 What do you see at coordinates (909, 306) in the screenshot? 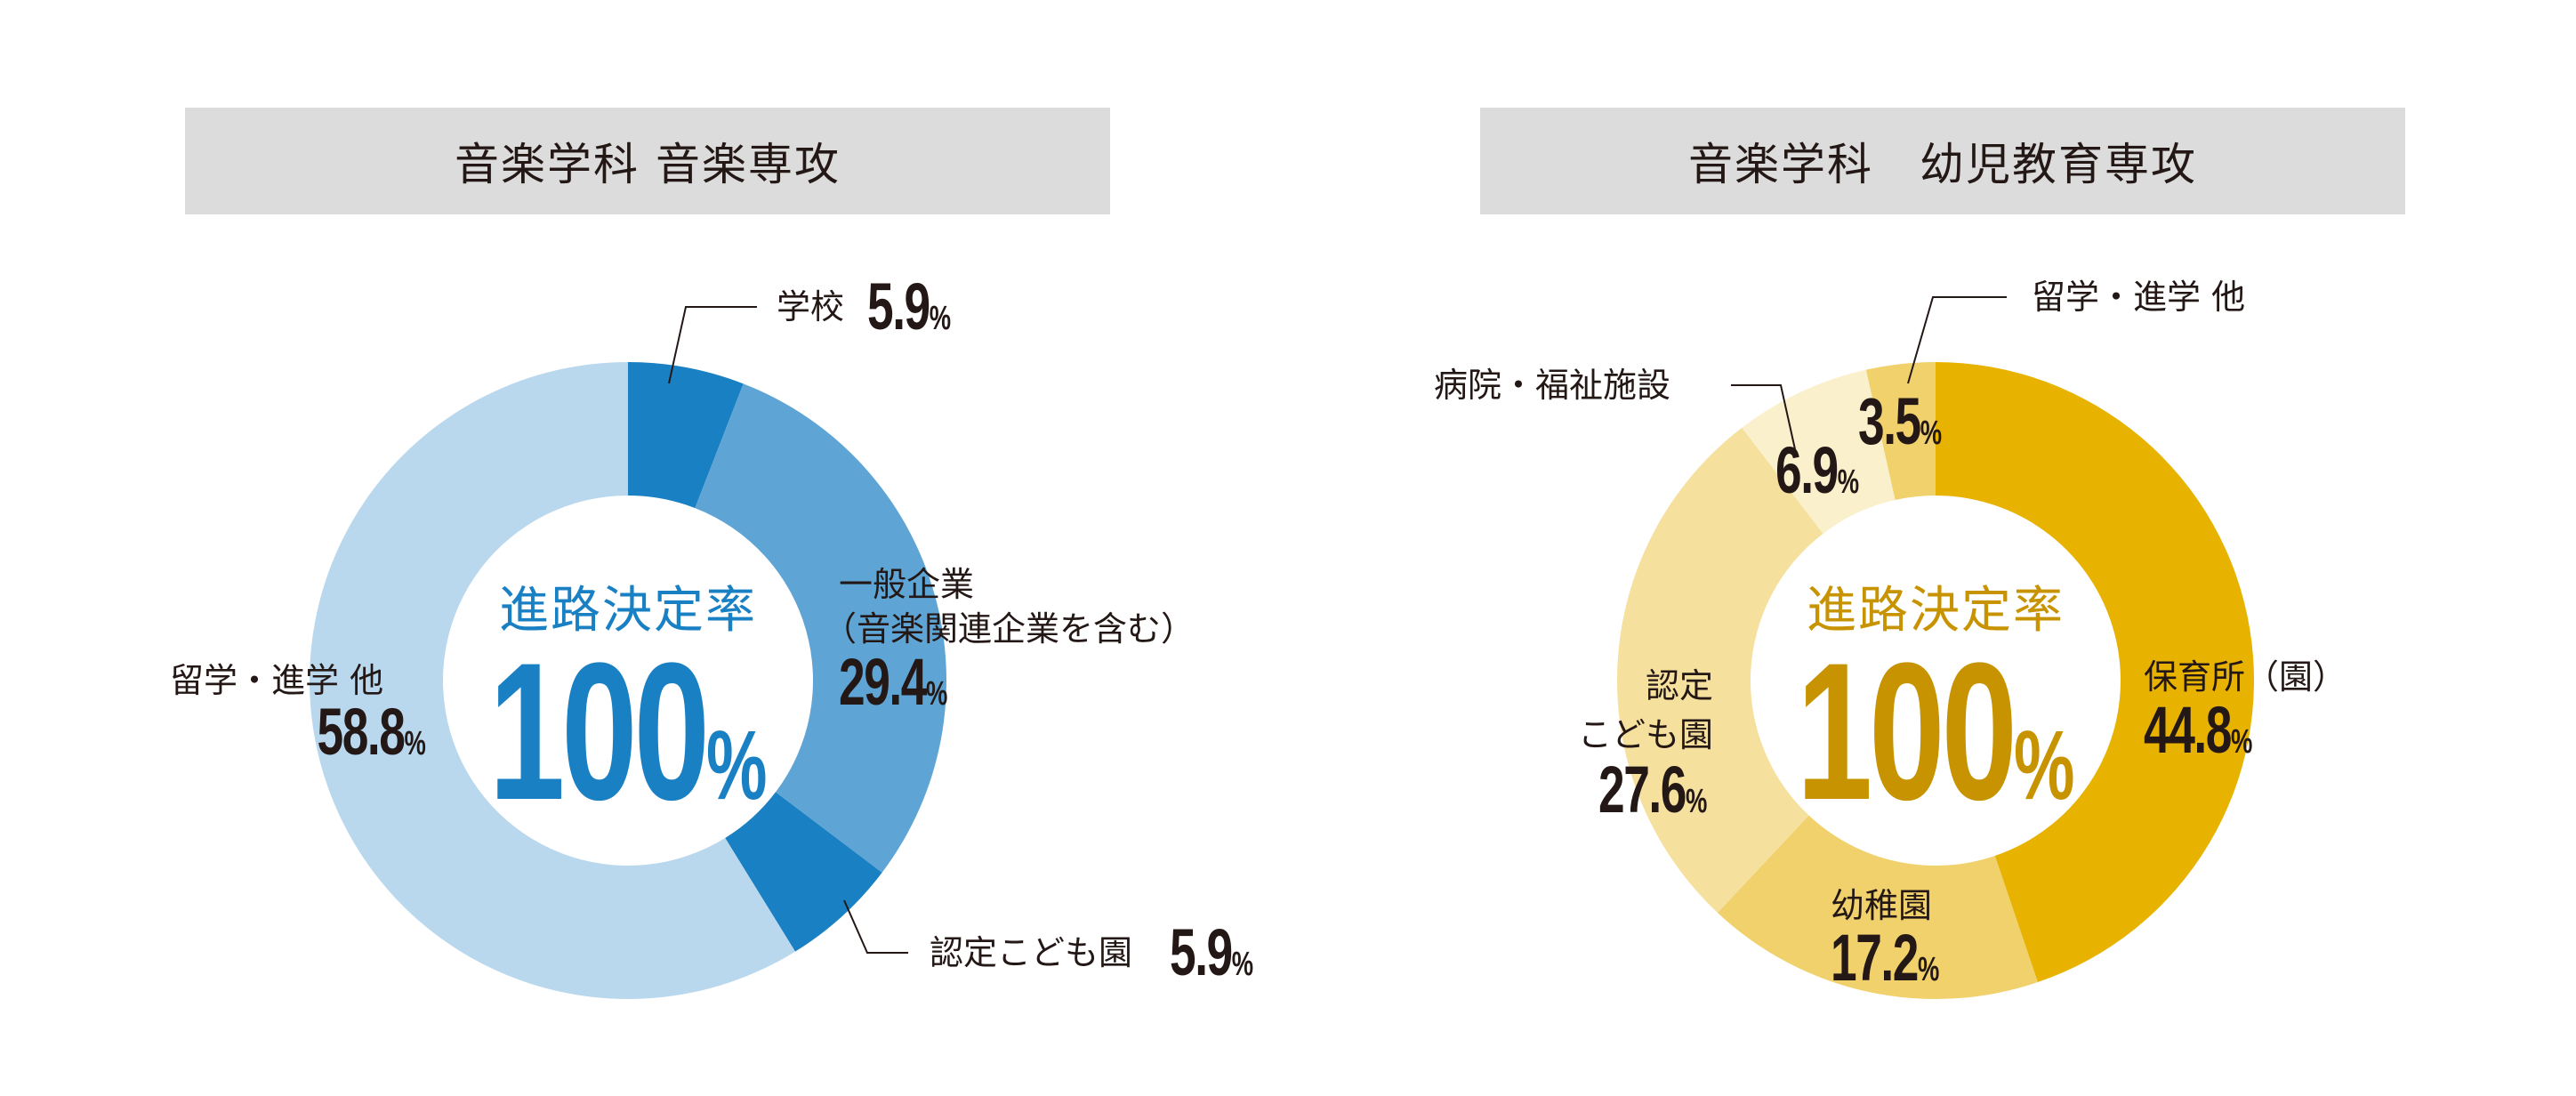
I see `value-school: 5.9%` at bounding box center [909, 306].